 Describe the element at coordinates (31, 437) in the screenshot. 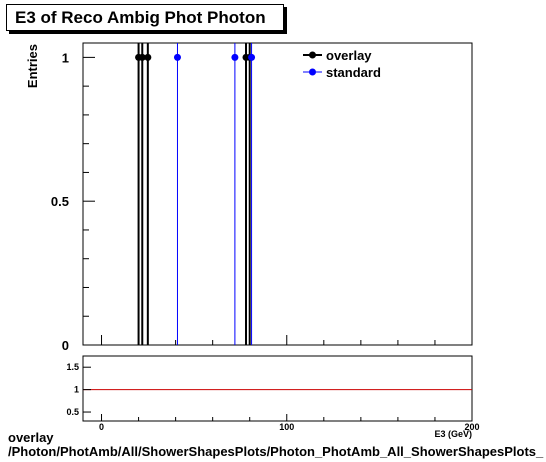

I see `footer-line-1: overlay` at that location.